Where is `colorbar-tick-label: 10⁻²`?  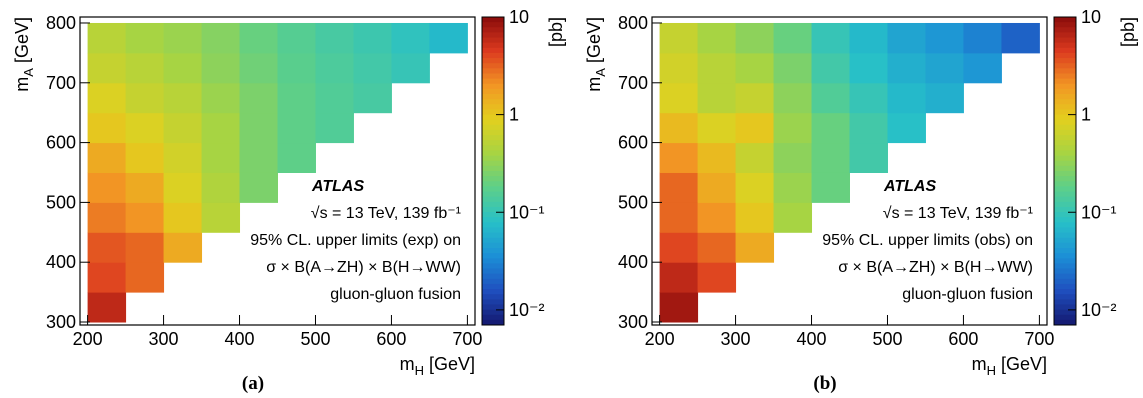
colorbar-tick-label: 10⁻² is located at coordinates (1099, 310).